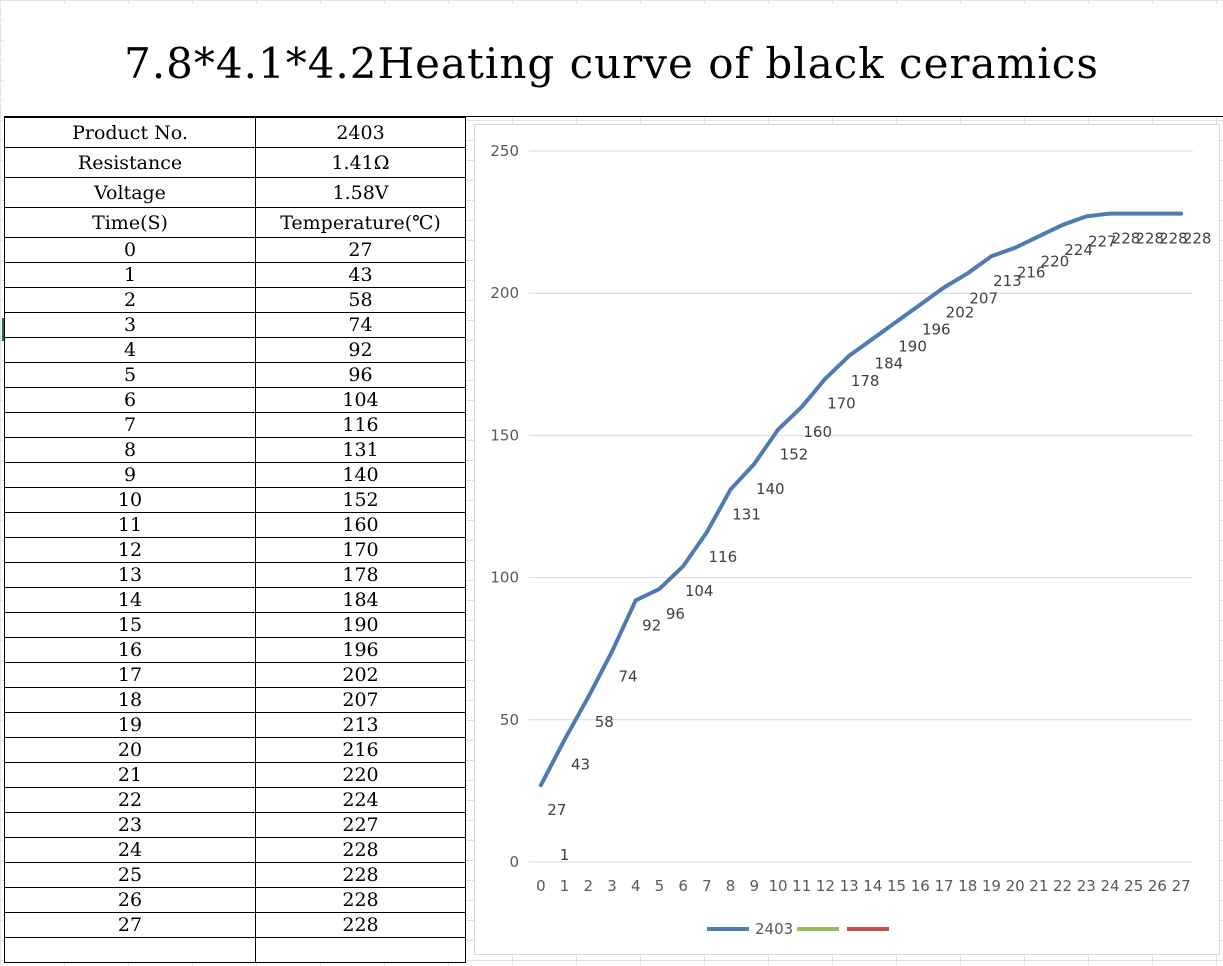 This screenshot has height=966, width=1223. Describe the element at coordinates (130, 600) in the screenshot. I see `time-cell: 14` at that location.